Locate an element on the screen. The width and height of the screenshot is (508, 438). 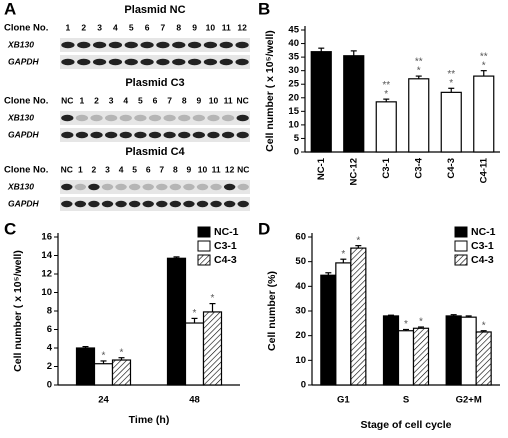
y-tick-label: 60 is located at coordinates (300, 237).